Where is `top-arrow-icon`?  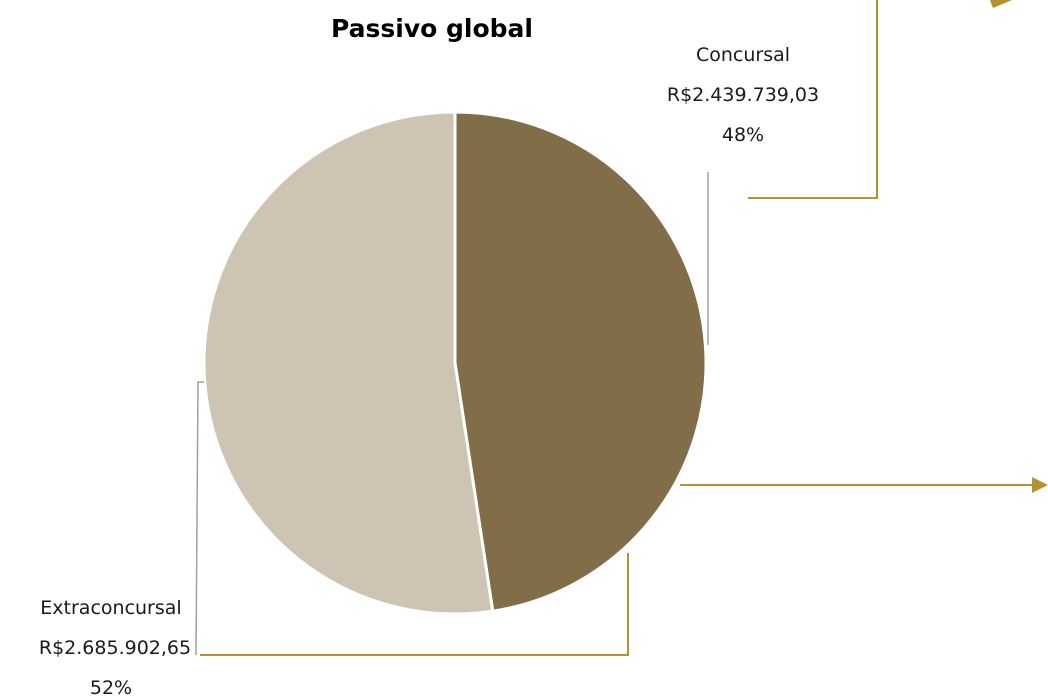 top-arrow-icon is located at coordinates (1001, 4).